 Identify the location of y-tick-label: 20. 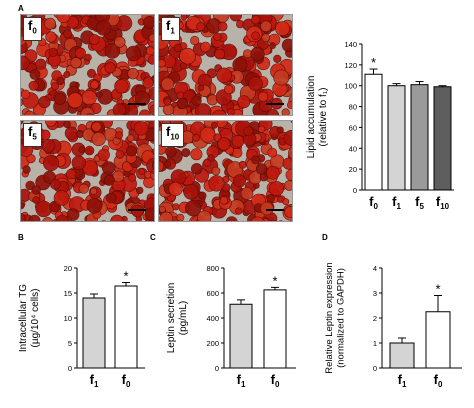
(68, 268).